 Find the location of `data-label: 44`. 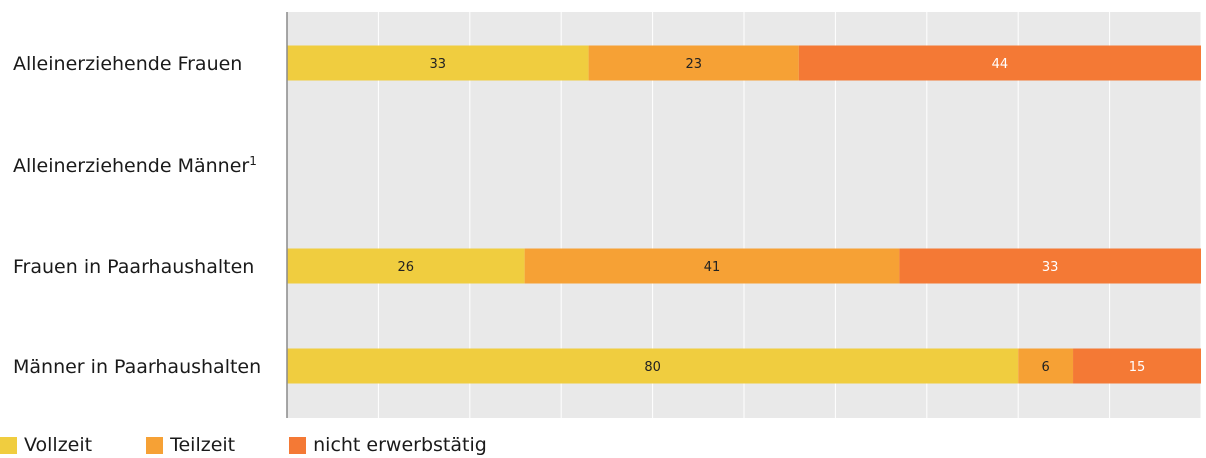

data-label: 44 is located at coordinates (1000, 64).